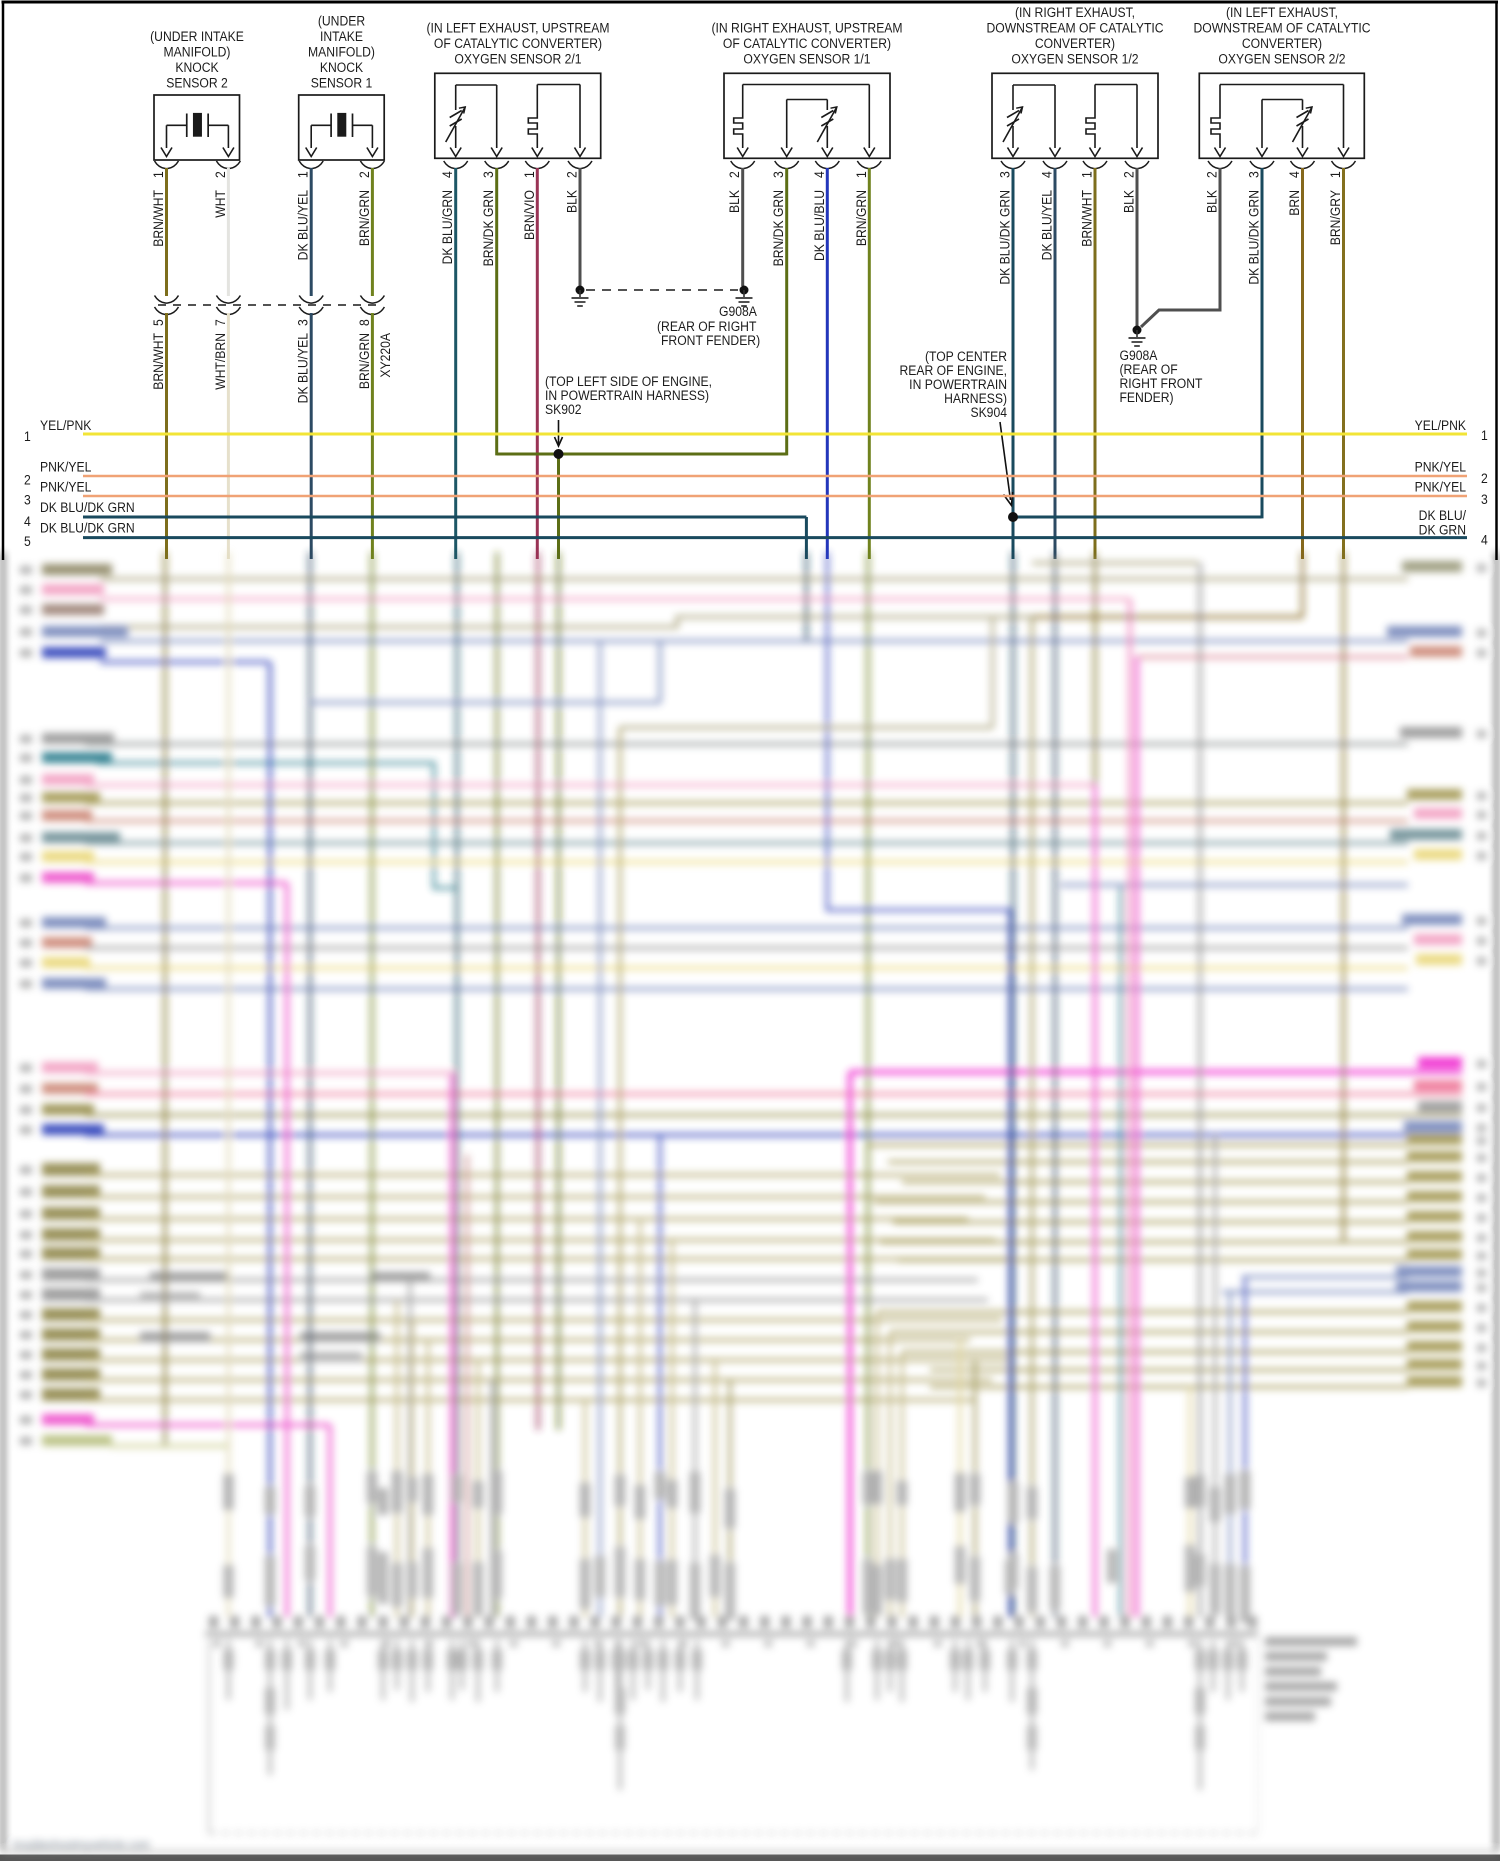 The width and height of the screenshot is (1500, 1861). What do you see at coordinates (628, 381) in the screenshot?
I see `svg-text: (TOP LEFT SIDE OF ENGINE,` at bounding box center [628, 381].